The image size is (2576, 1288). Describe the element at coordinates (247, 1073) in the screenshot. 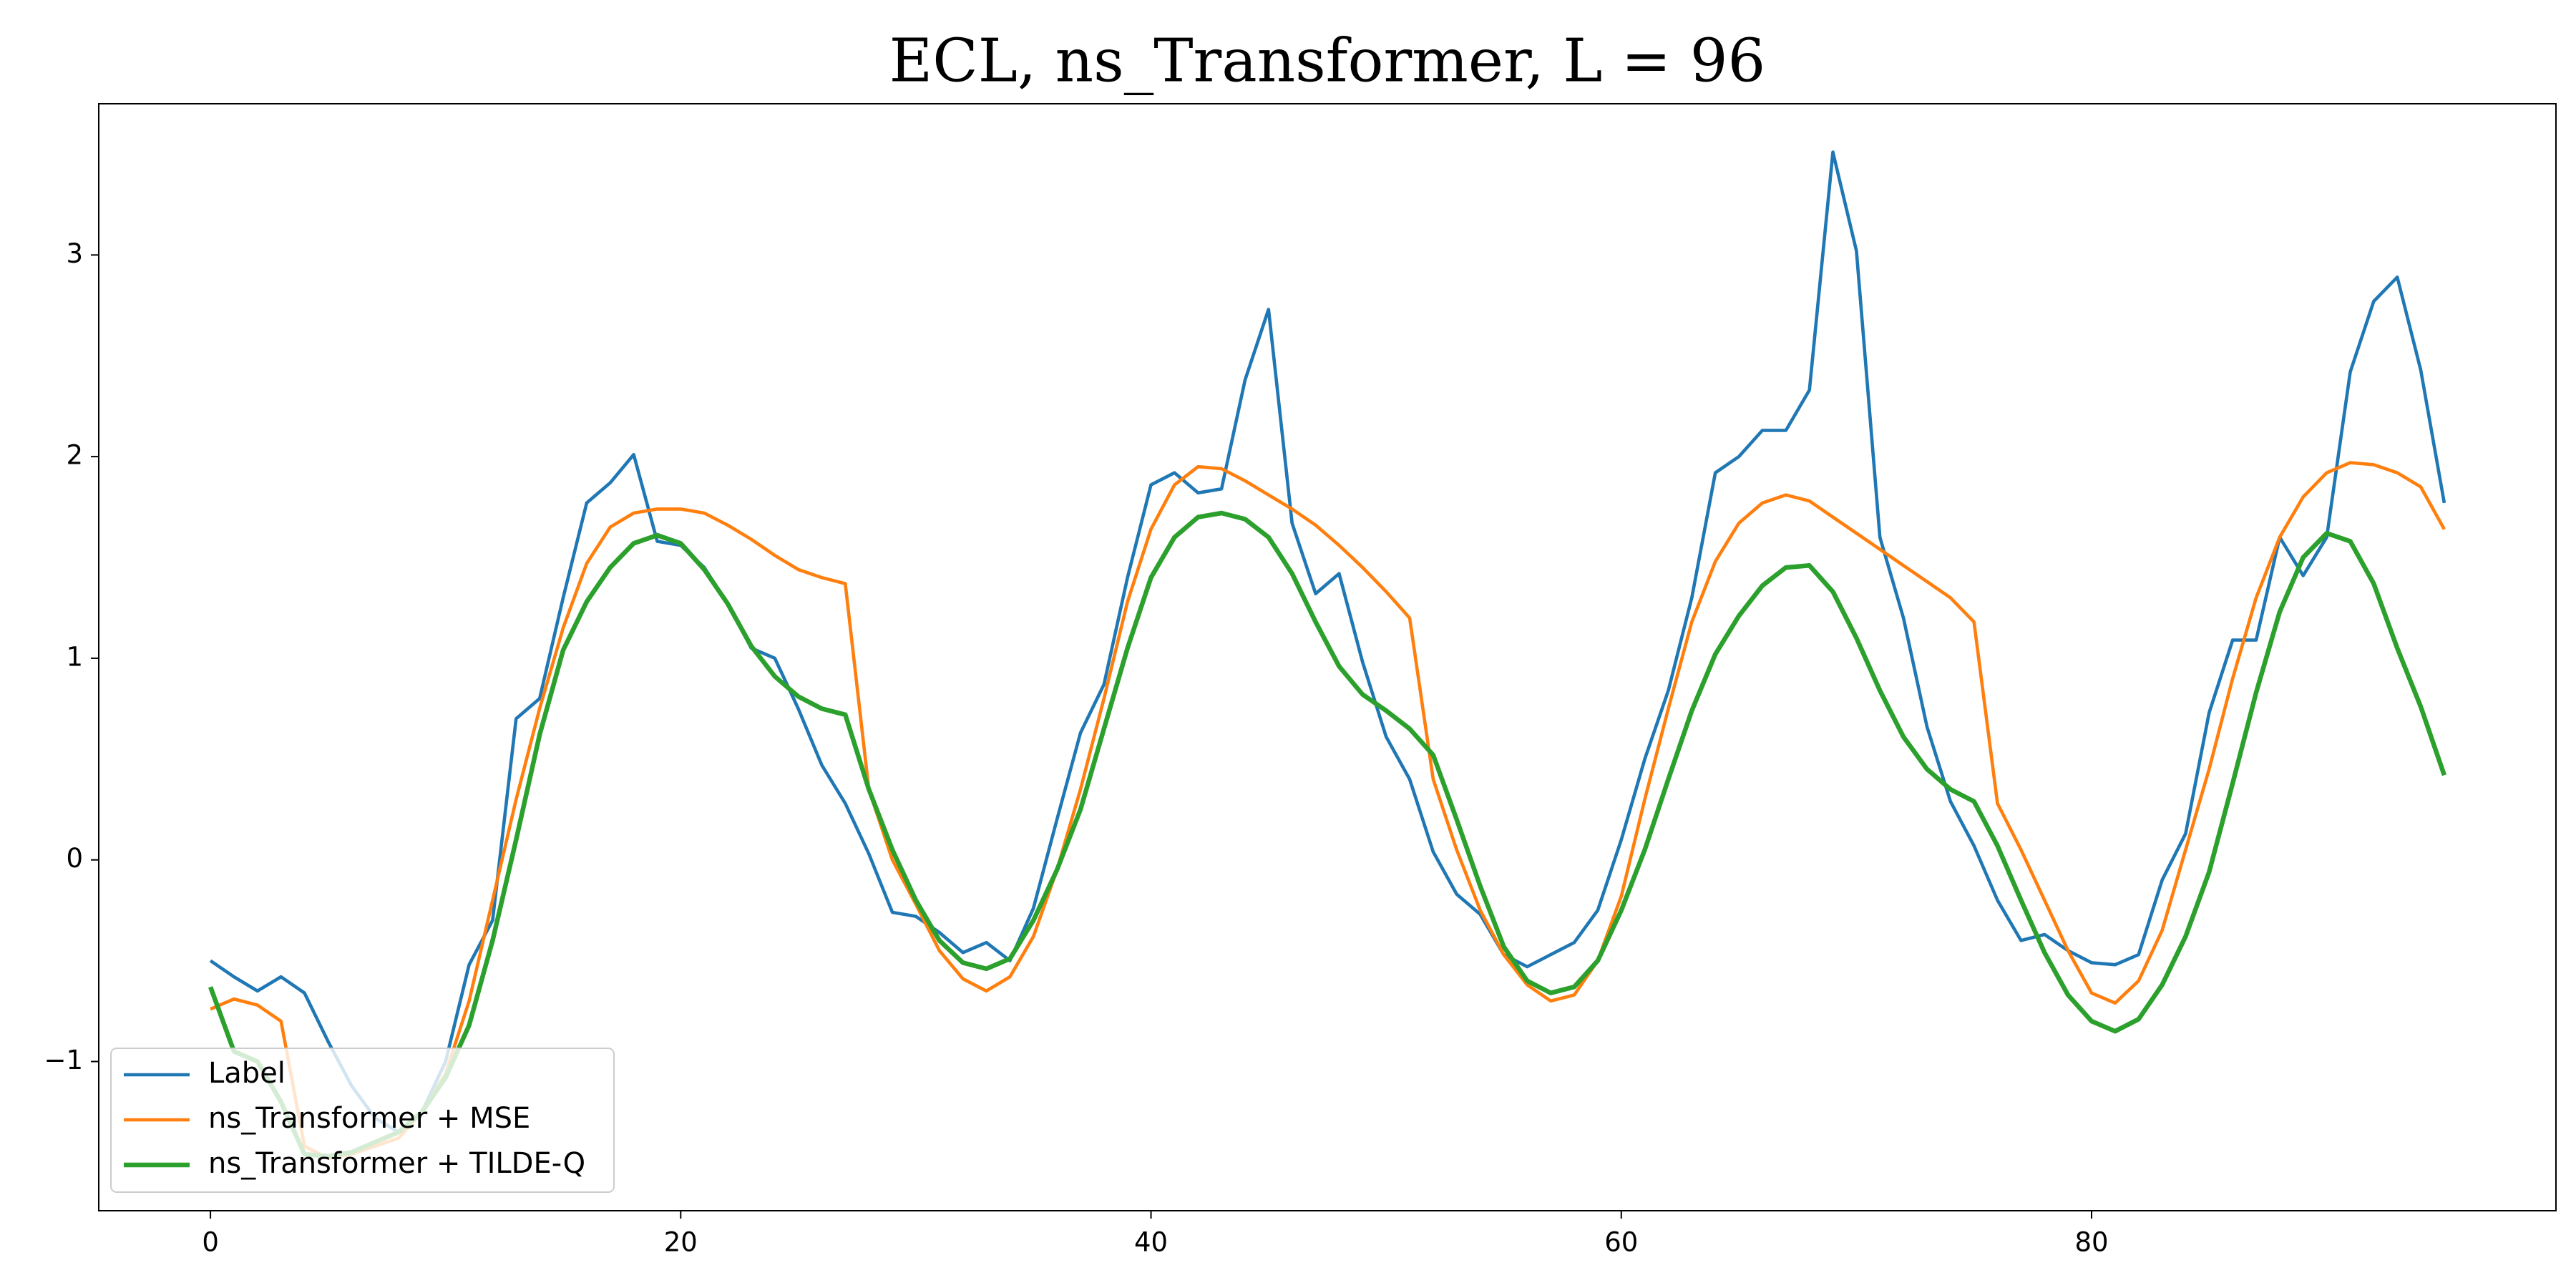

I see `legend-label: Label` at that location.